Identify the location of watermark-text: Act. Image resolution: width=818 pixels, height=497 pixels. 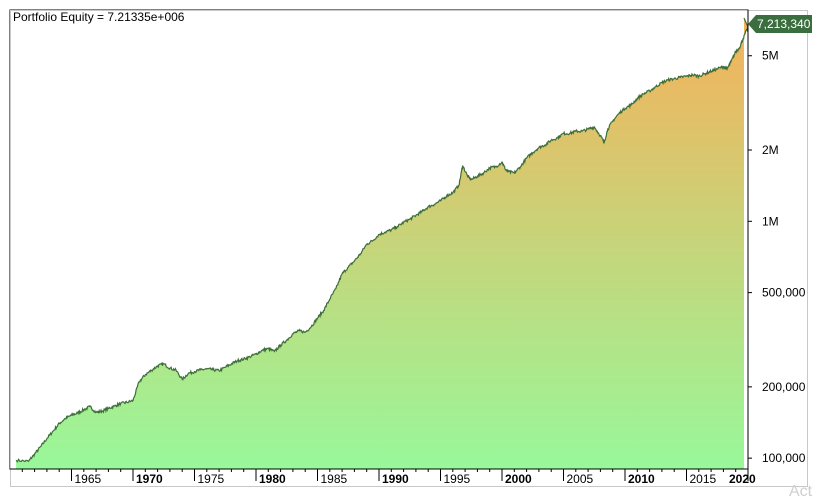
(801, 490).